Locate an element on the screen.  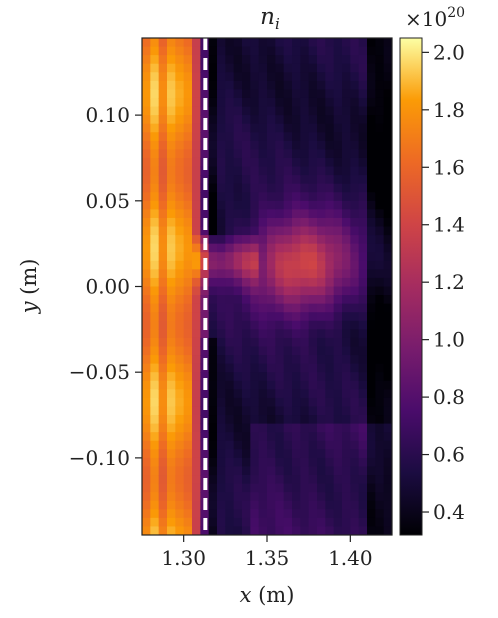
x-tick-label: 1.30 is located at coordinates (183, 558).